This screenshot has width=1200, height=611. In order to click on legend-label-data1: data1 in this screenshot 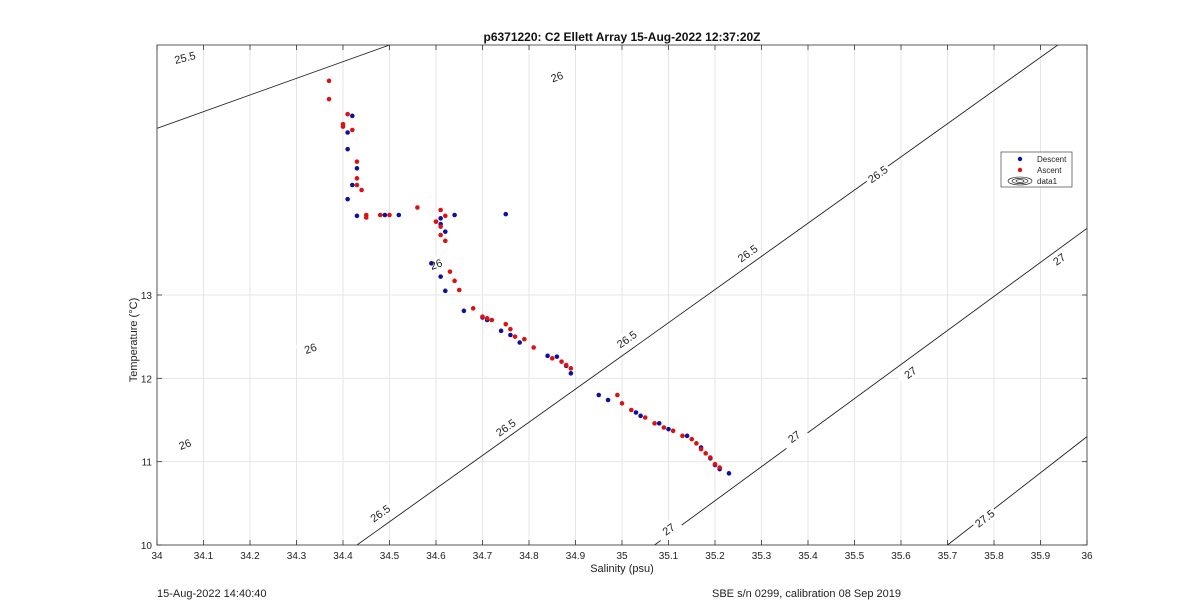, I will do `click(1047, 181)`.